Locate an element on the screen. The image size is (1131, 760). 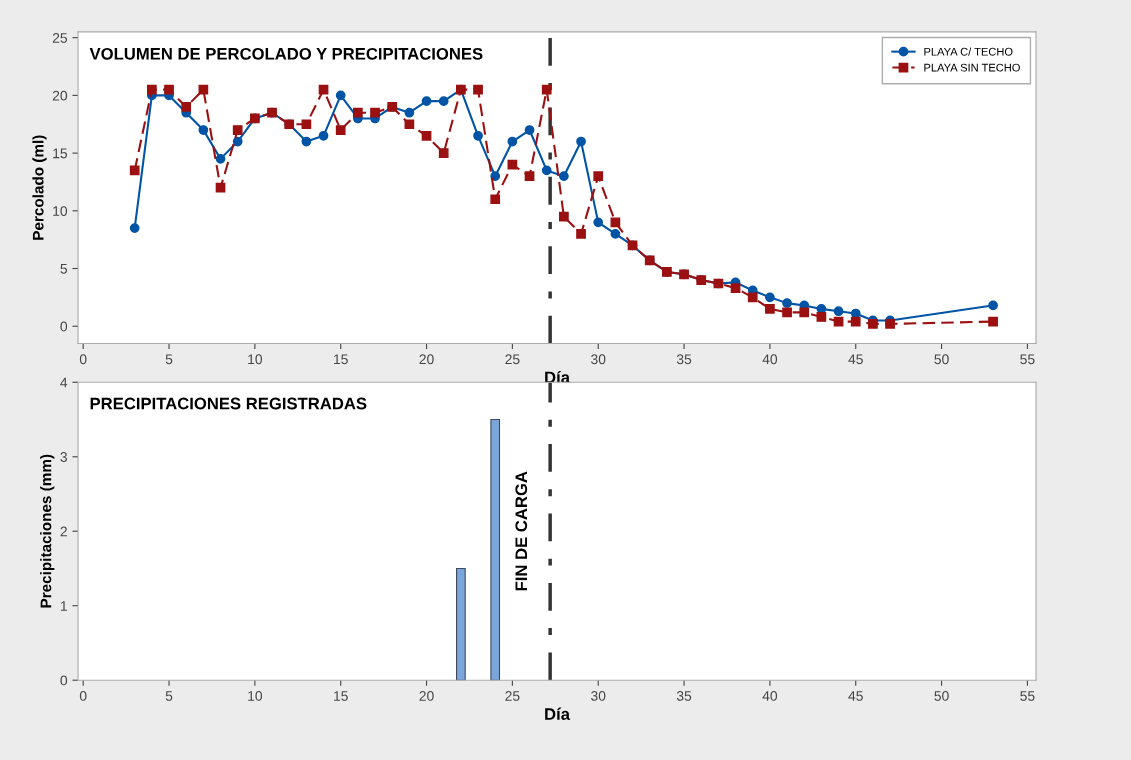
y-tick-label: 1 is located at coordinates (63, 606).